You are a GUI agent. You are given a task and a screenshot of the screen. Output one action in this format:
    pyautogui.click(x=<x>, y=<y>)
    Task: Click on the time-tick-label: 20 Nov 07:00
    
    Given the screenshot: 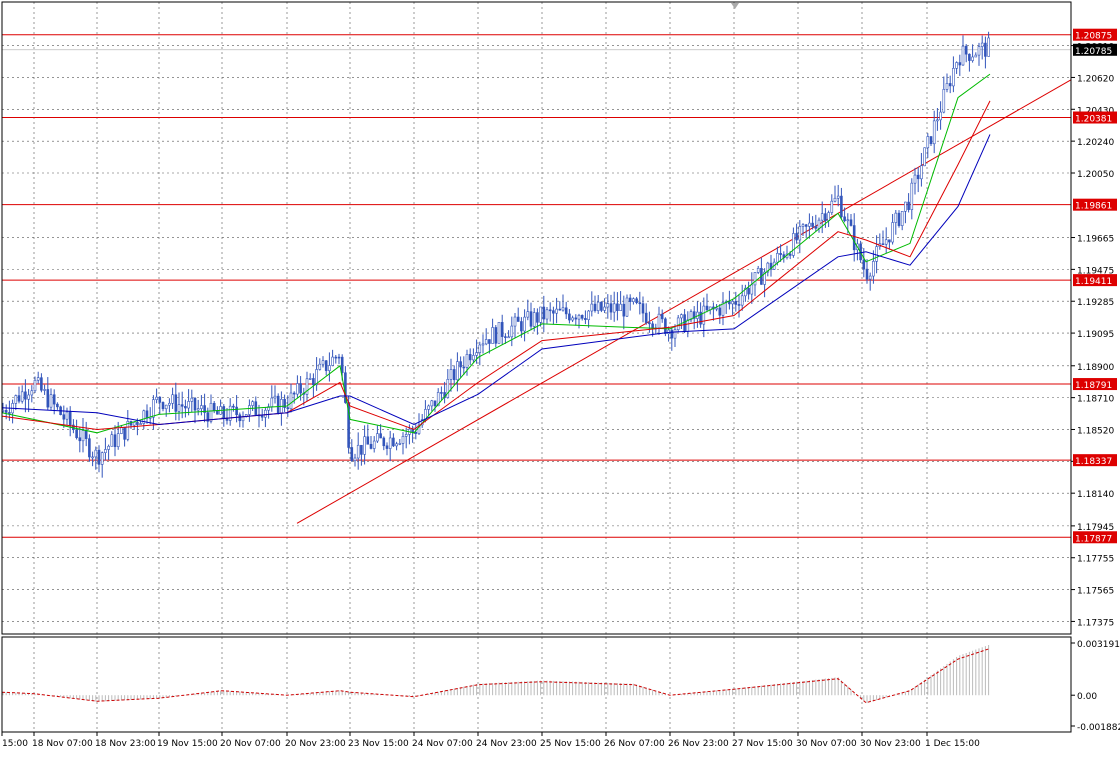 What is the action you would take?
    pyautogui.click(x=250, y=744)
    